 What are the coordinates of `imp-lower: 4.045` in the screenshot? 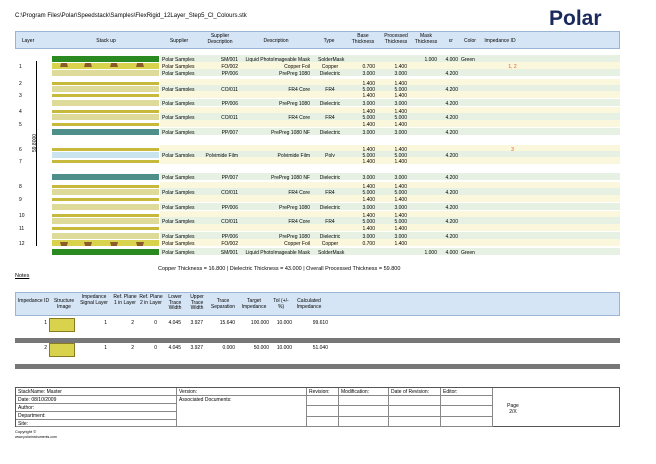 It's located at (174, 323).